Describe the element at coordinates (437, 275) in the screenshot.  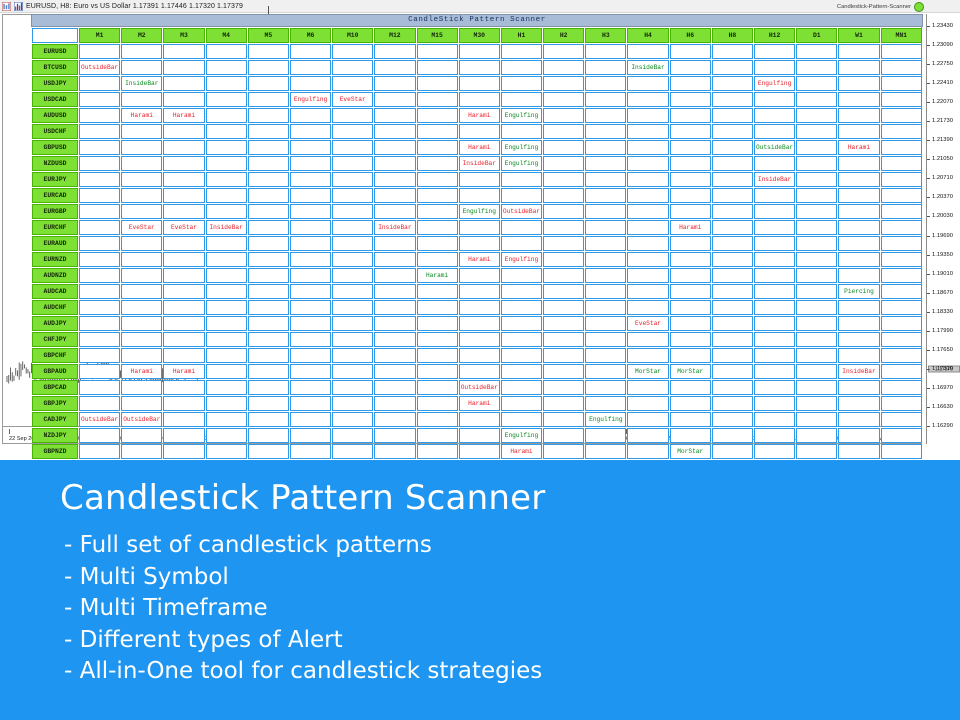
I see `pattern-cell: Harami` at that location.